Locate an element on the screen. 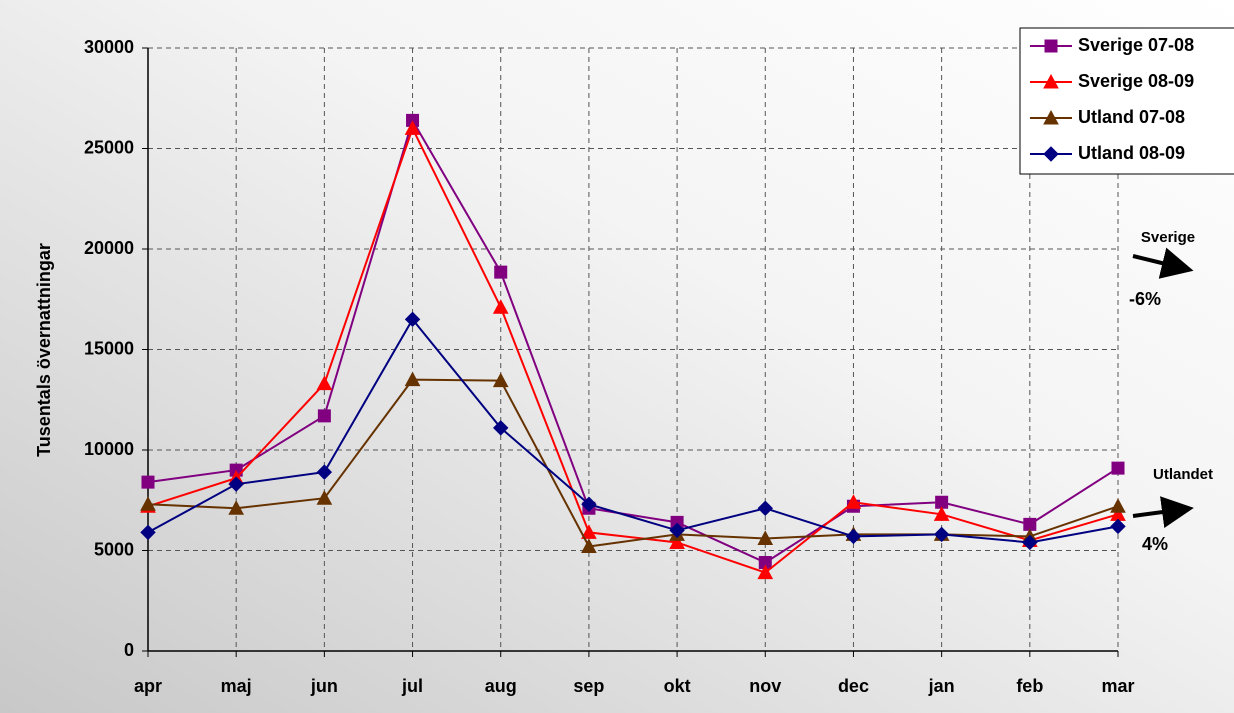 This screenshot has width=1234, height=713. x-tick-label: okt is located at coordinates (677, 686).